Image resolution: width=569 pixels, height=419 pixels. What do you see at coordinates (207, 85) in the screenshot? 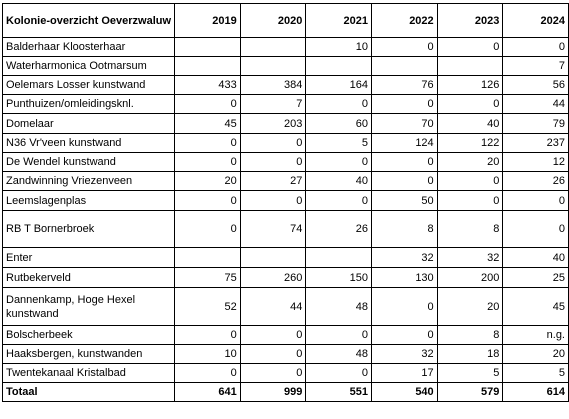
I see `count-cell: 433` at bounding box center [207, 85].